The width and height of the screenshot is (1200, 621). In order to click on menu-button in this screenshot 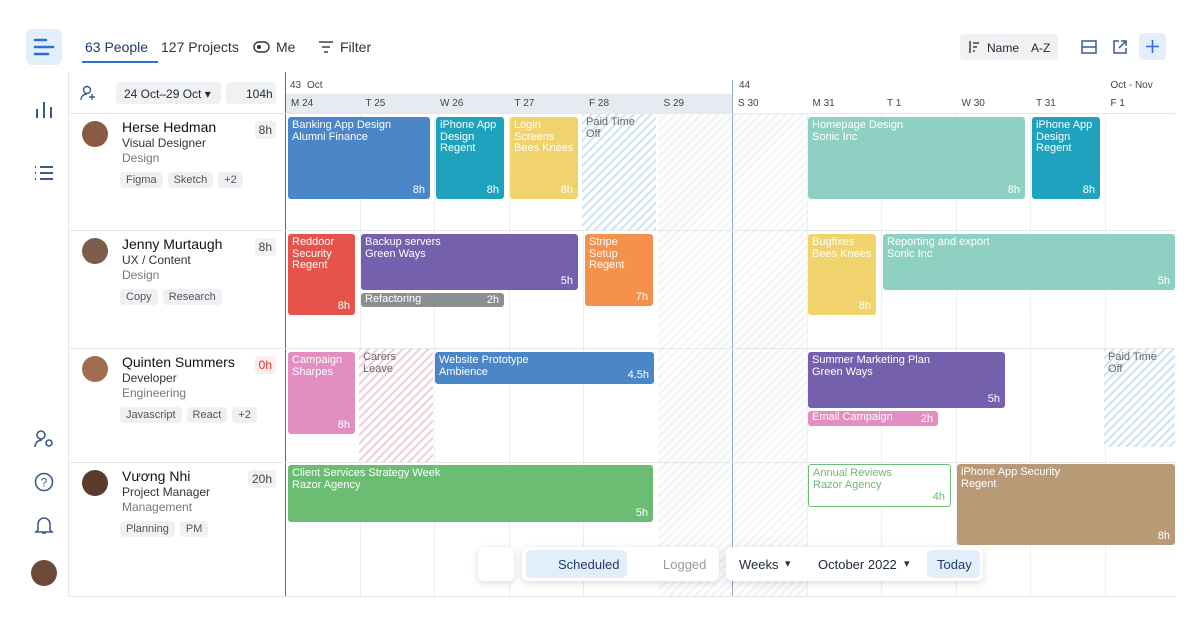, I will do `click(44, 47)`.